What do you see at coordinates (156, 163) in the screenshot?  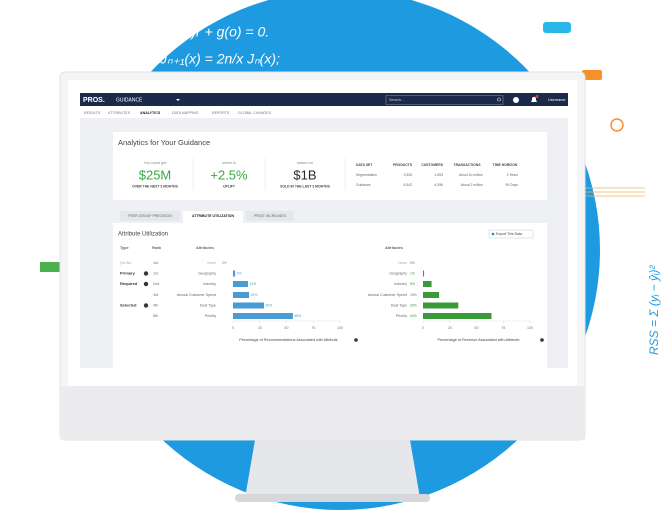 I see `kpi-pre: You could get` at bounding box center [156, 163].